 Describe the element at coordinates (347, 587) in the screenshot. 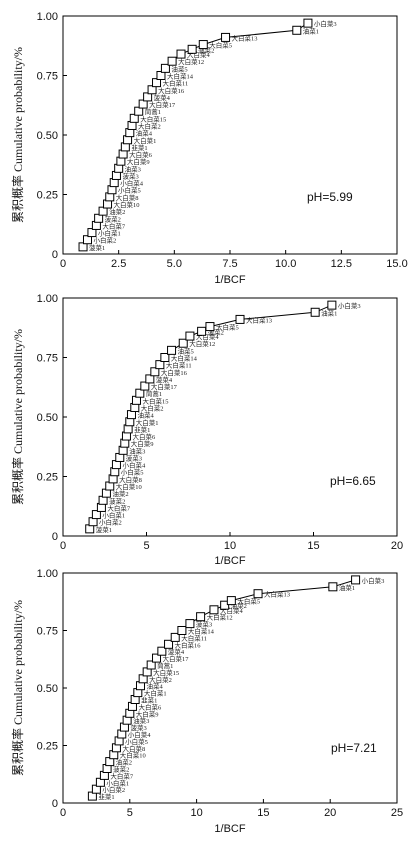

I see `point-label: 油菜1` at that location.